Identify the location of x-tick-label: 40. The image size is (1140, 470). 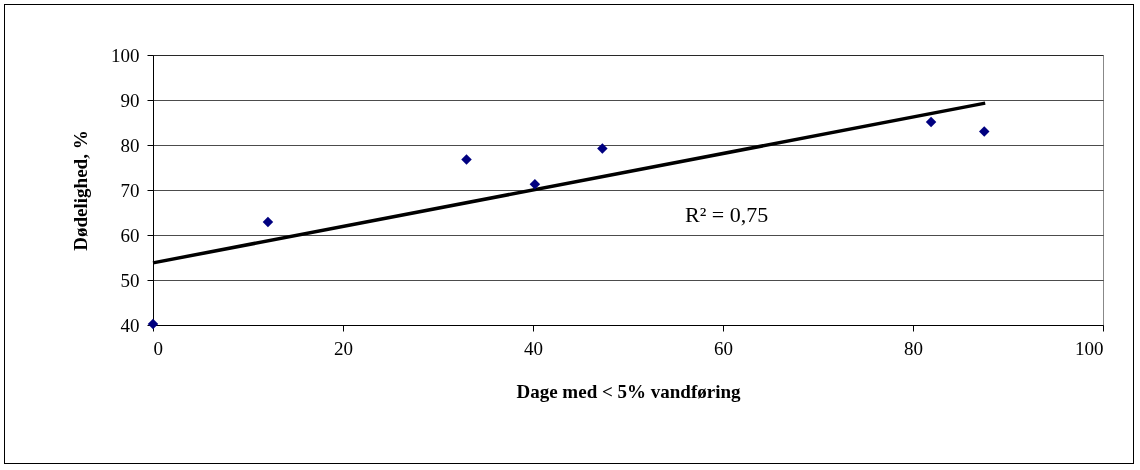
(533, 348).